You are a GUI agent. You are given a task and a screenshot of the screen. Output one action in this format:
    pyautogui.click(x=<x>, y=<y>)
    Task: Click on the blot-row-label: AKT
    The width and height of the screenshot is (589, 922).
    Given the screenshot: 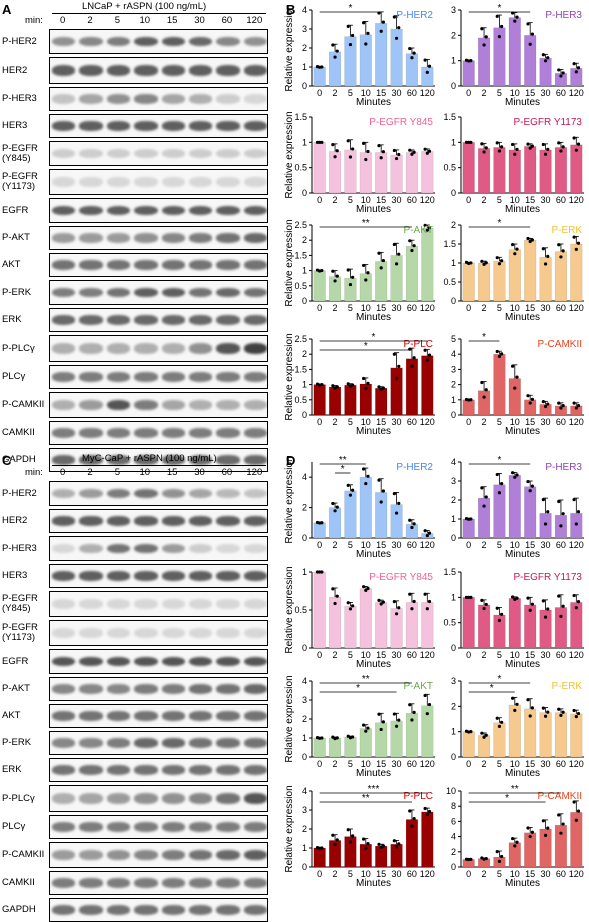 What is the action you would take?
    pyautogui.click(x=11, y=264)
    